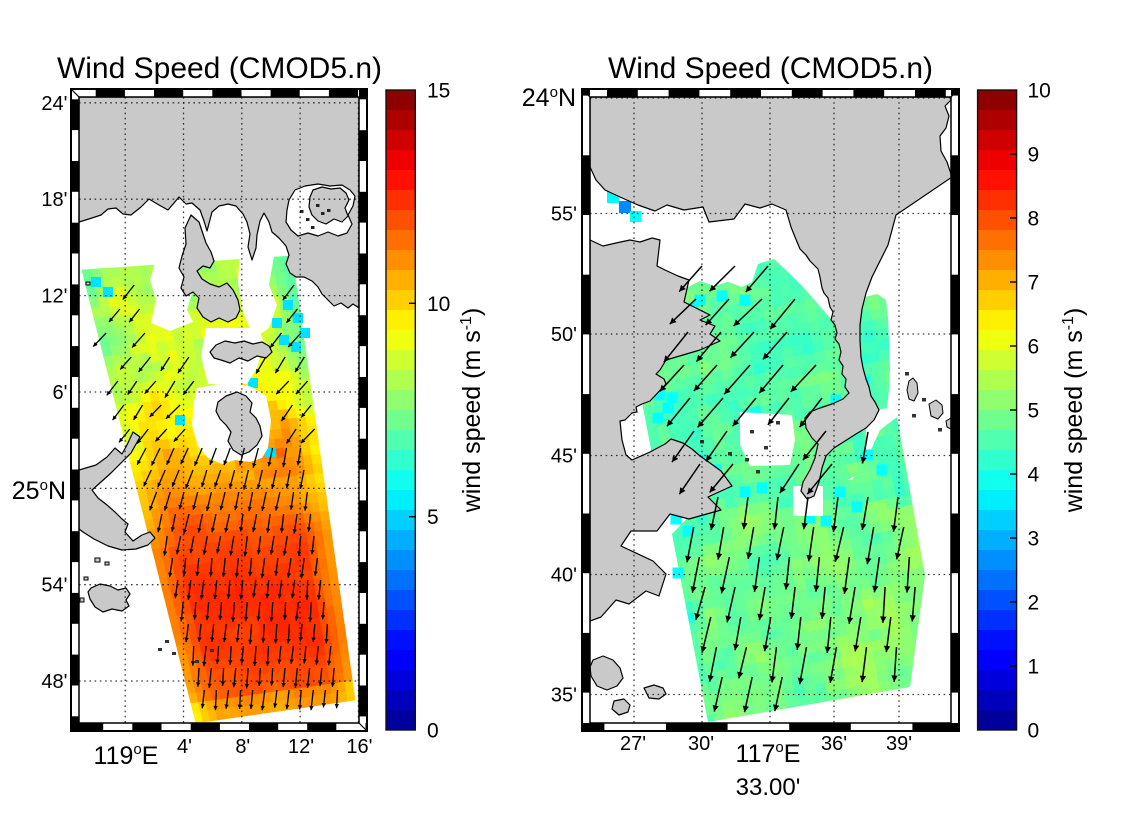  I want to click on svg-text: 54', so click(54, 586).